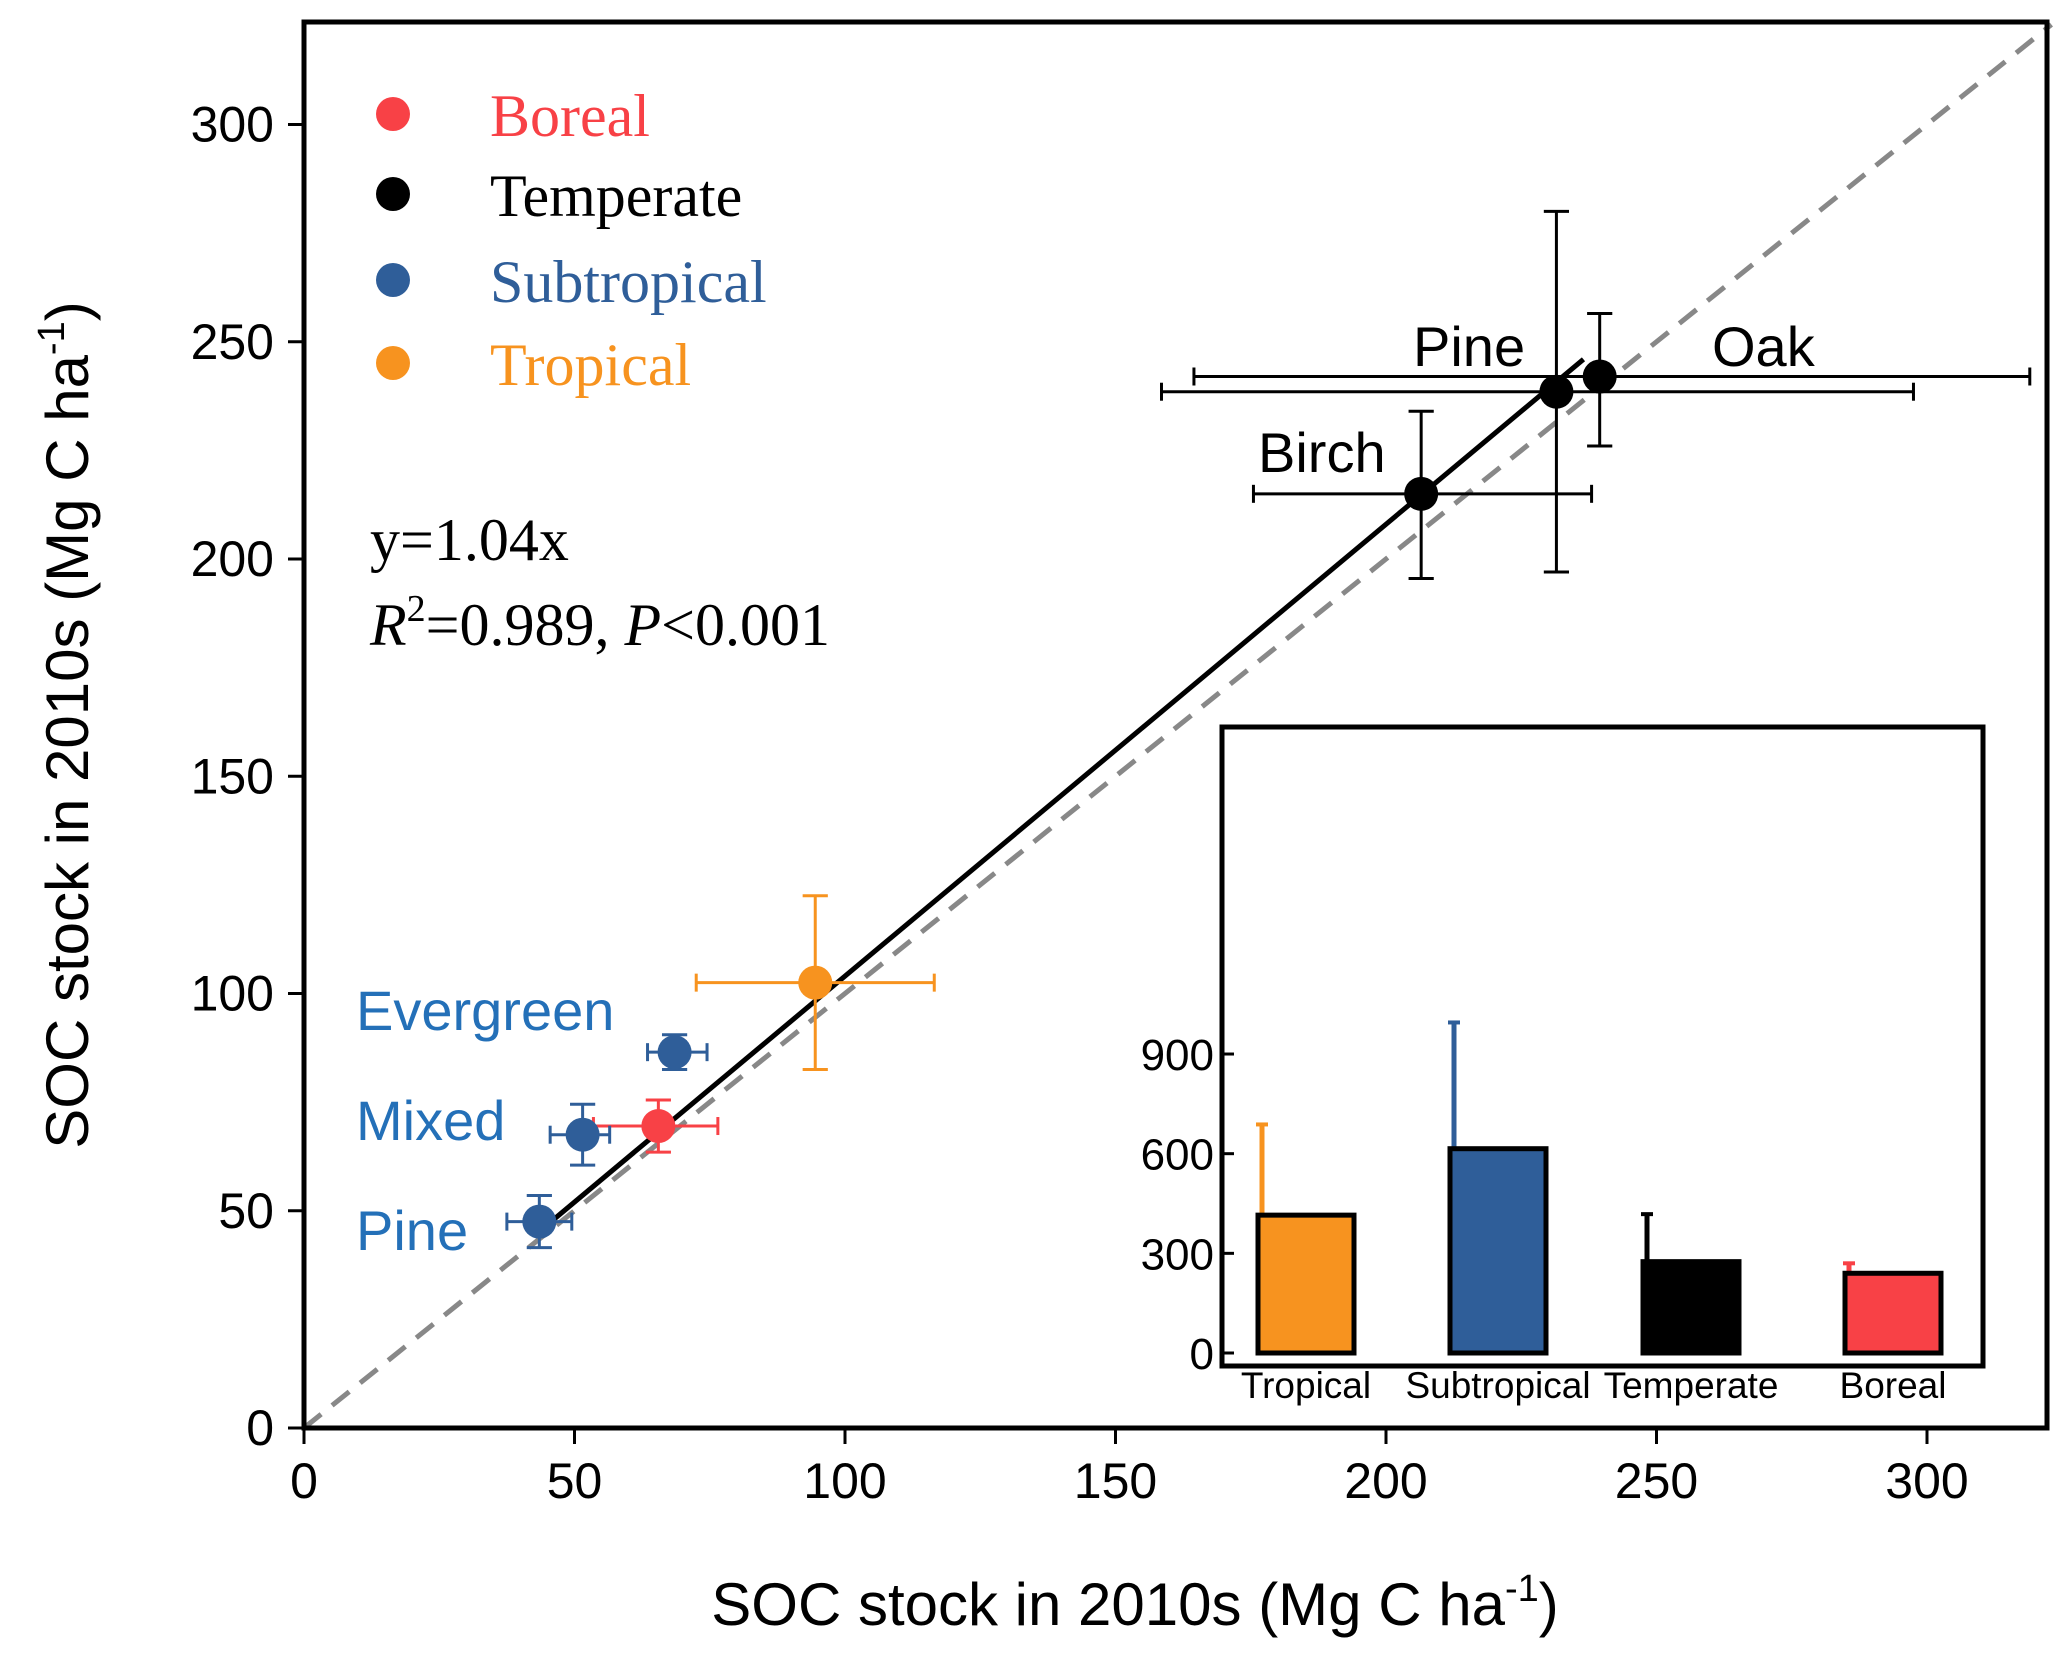  Describe the element at coordinates (590, 365) in the screenshot. I see `legend-label: Tropical` at that location.